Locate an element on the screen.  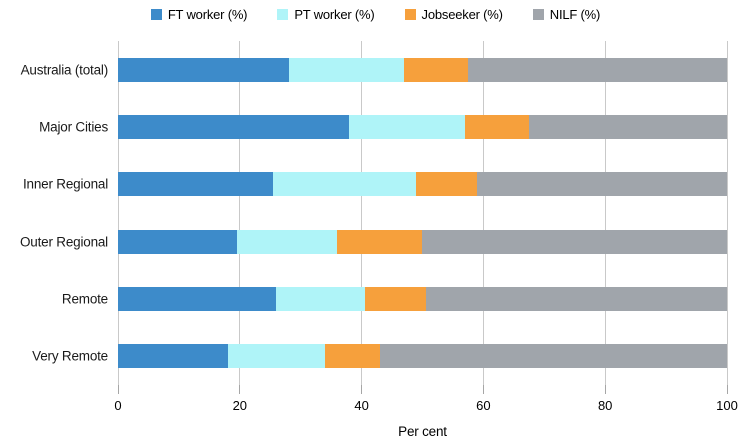
legend-item: NILF (%) is located at coordinates (566, 14).